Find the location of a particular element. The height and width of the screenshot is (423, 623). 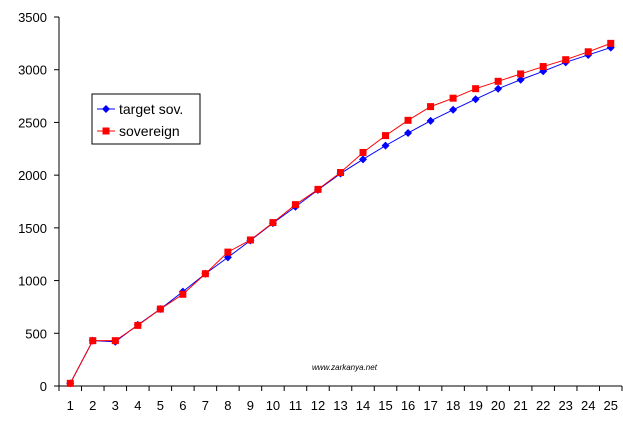

x-tick-label: 9 is located at coordinates (250, 405).